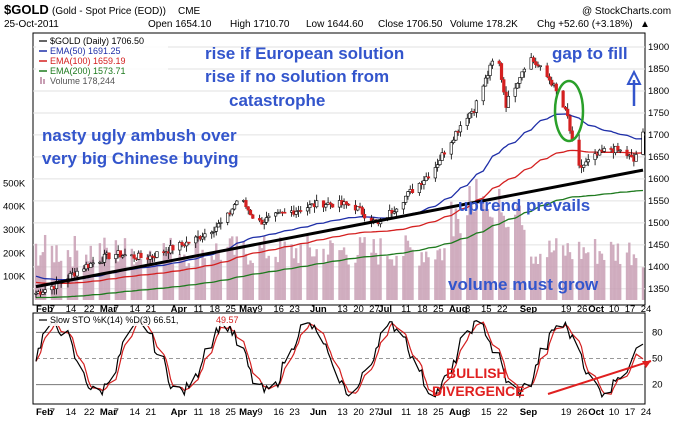 The height and width of the screenshot is (428, 683). What do you see at coordinates (294, 412) in the screenshot?
I see `x-axis-day-label: 23` at bounding box center [294, 412].